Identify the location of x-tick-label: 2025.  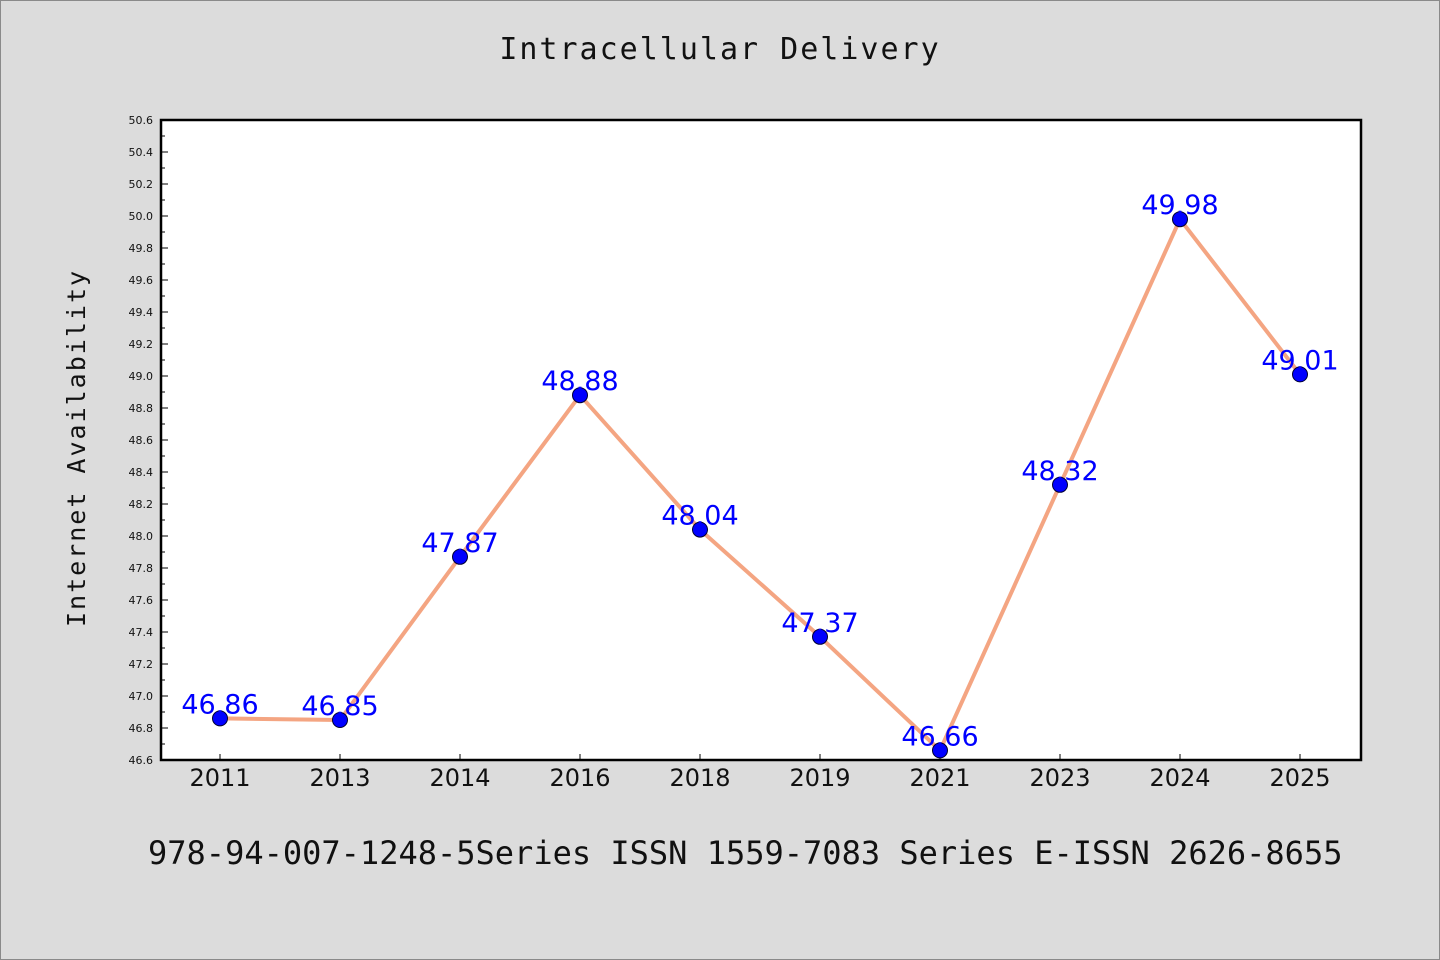
(1299, 778).